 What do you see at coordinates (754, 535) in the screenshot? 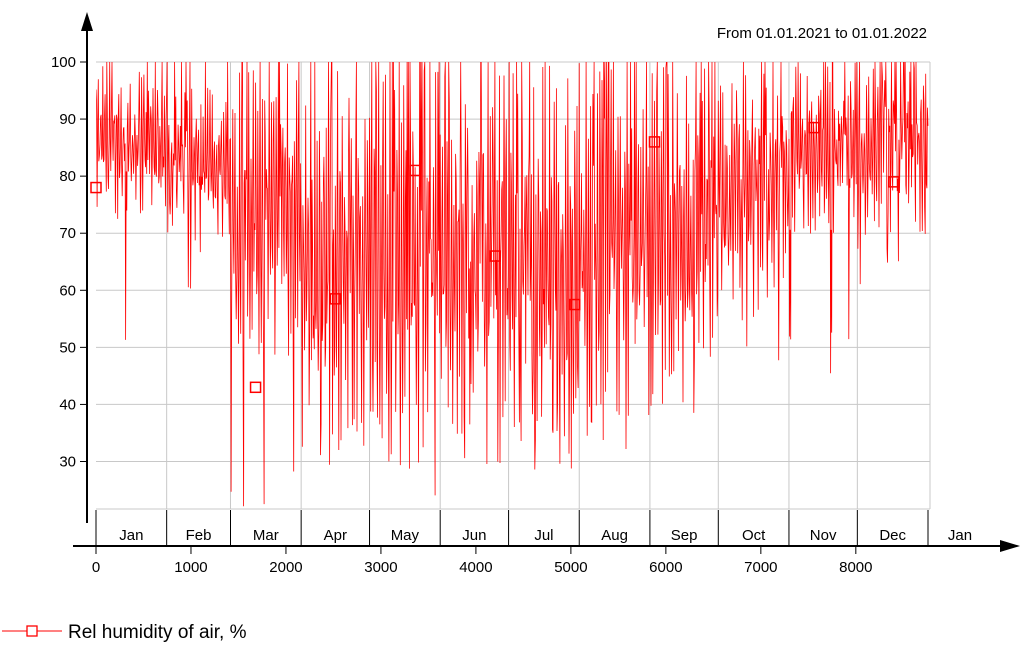
I see `month-label: Oct` at bounding box center [754, 535].